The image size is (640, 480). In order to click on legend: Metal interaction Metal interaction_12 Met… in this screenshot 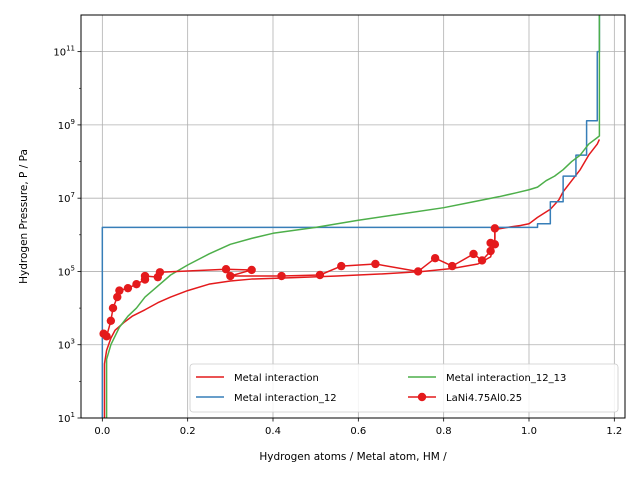, I will do `click(404, 388)`.